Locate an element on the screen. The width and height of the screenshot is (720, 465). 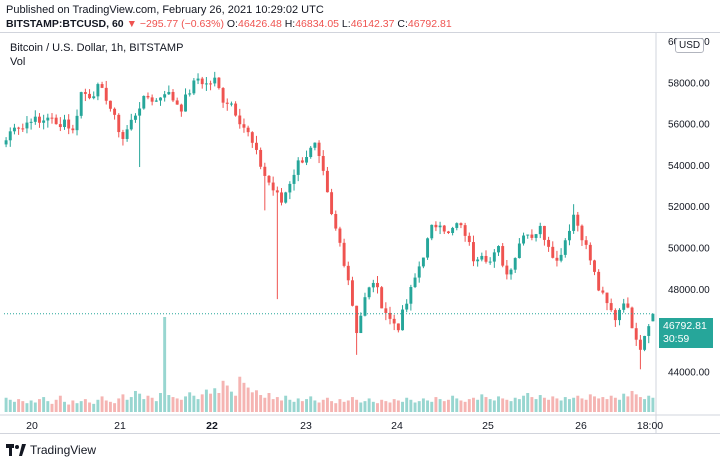
x-tick-label: 26 is located at coordinates (581, 426).